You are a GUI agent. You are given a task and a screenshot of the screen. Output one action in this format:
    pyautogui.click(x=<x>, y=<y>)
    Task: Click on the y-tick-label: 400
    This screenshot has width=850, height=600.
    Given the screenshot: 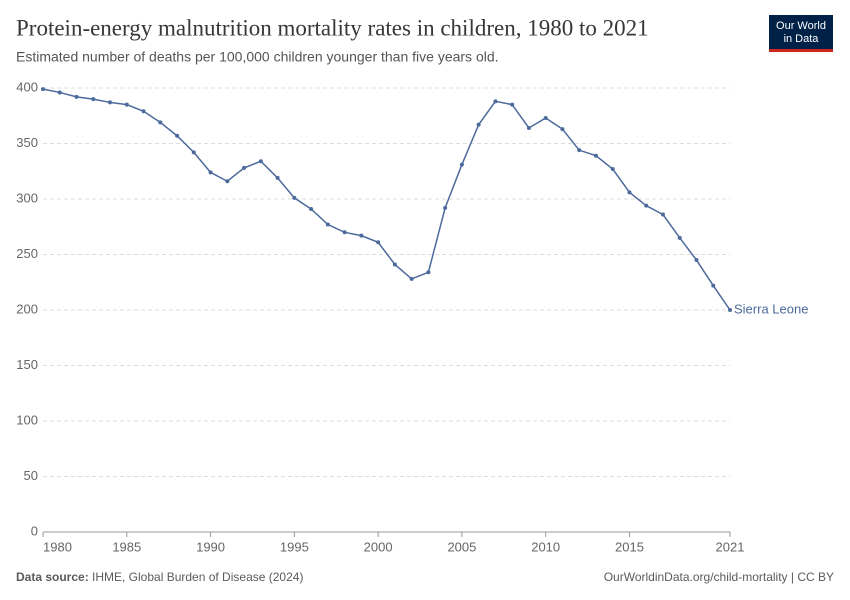 What is the action you would take?
    pyautogui.click(x=27, y=86)
    